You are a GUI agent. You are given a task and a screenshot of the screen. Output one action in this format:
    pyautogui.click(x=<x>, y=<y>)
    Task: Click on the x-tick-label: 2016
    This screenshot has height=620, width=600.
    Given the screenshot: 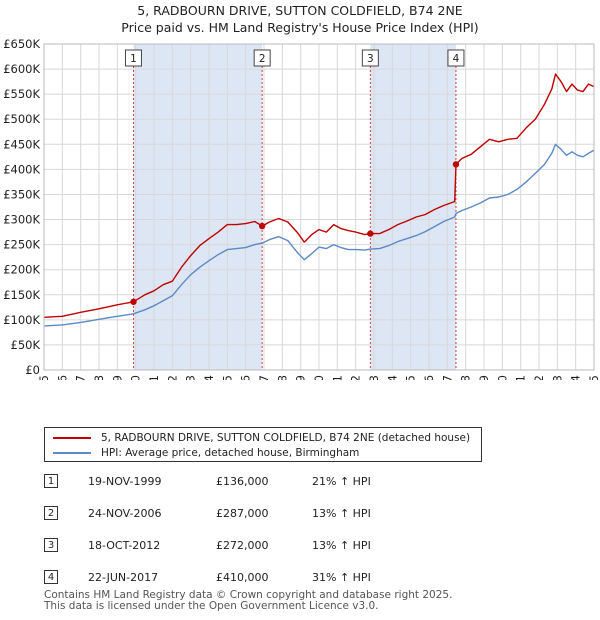 What is the action you would take?
    pyautogui.click(x=429, y=377)
    